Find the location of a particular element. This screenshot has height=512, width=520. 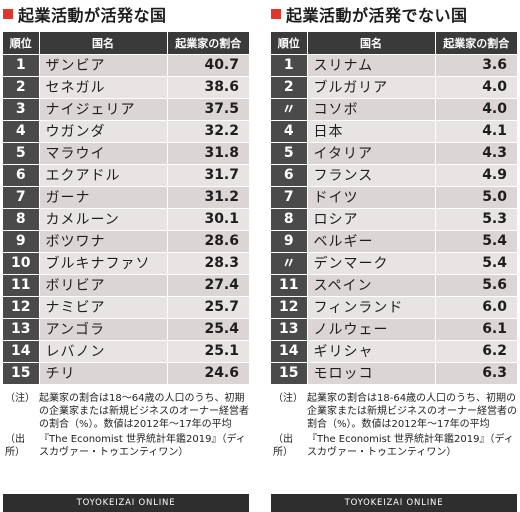

table-row: 11 ボリビア 27.4 is located at coordinates (126, 285).